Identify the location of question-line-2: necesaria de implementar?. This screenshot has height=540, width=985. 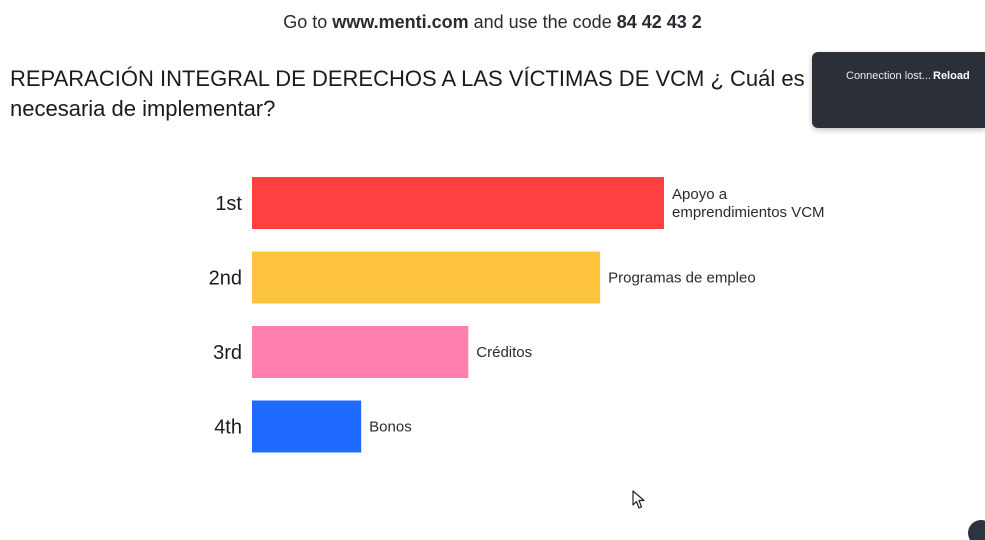
(143, 108).